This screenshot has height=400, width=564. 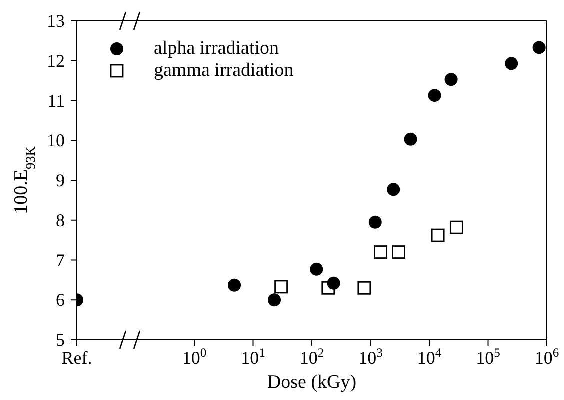 What do you see at coordinates (60, 300) in the screenshot?
I see `y-tick-label: 6` at bounding box center [60, 300].